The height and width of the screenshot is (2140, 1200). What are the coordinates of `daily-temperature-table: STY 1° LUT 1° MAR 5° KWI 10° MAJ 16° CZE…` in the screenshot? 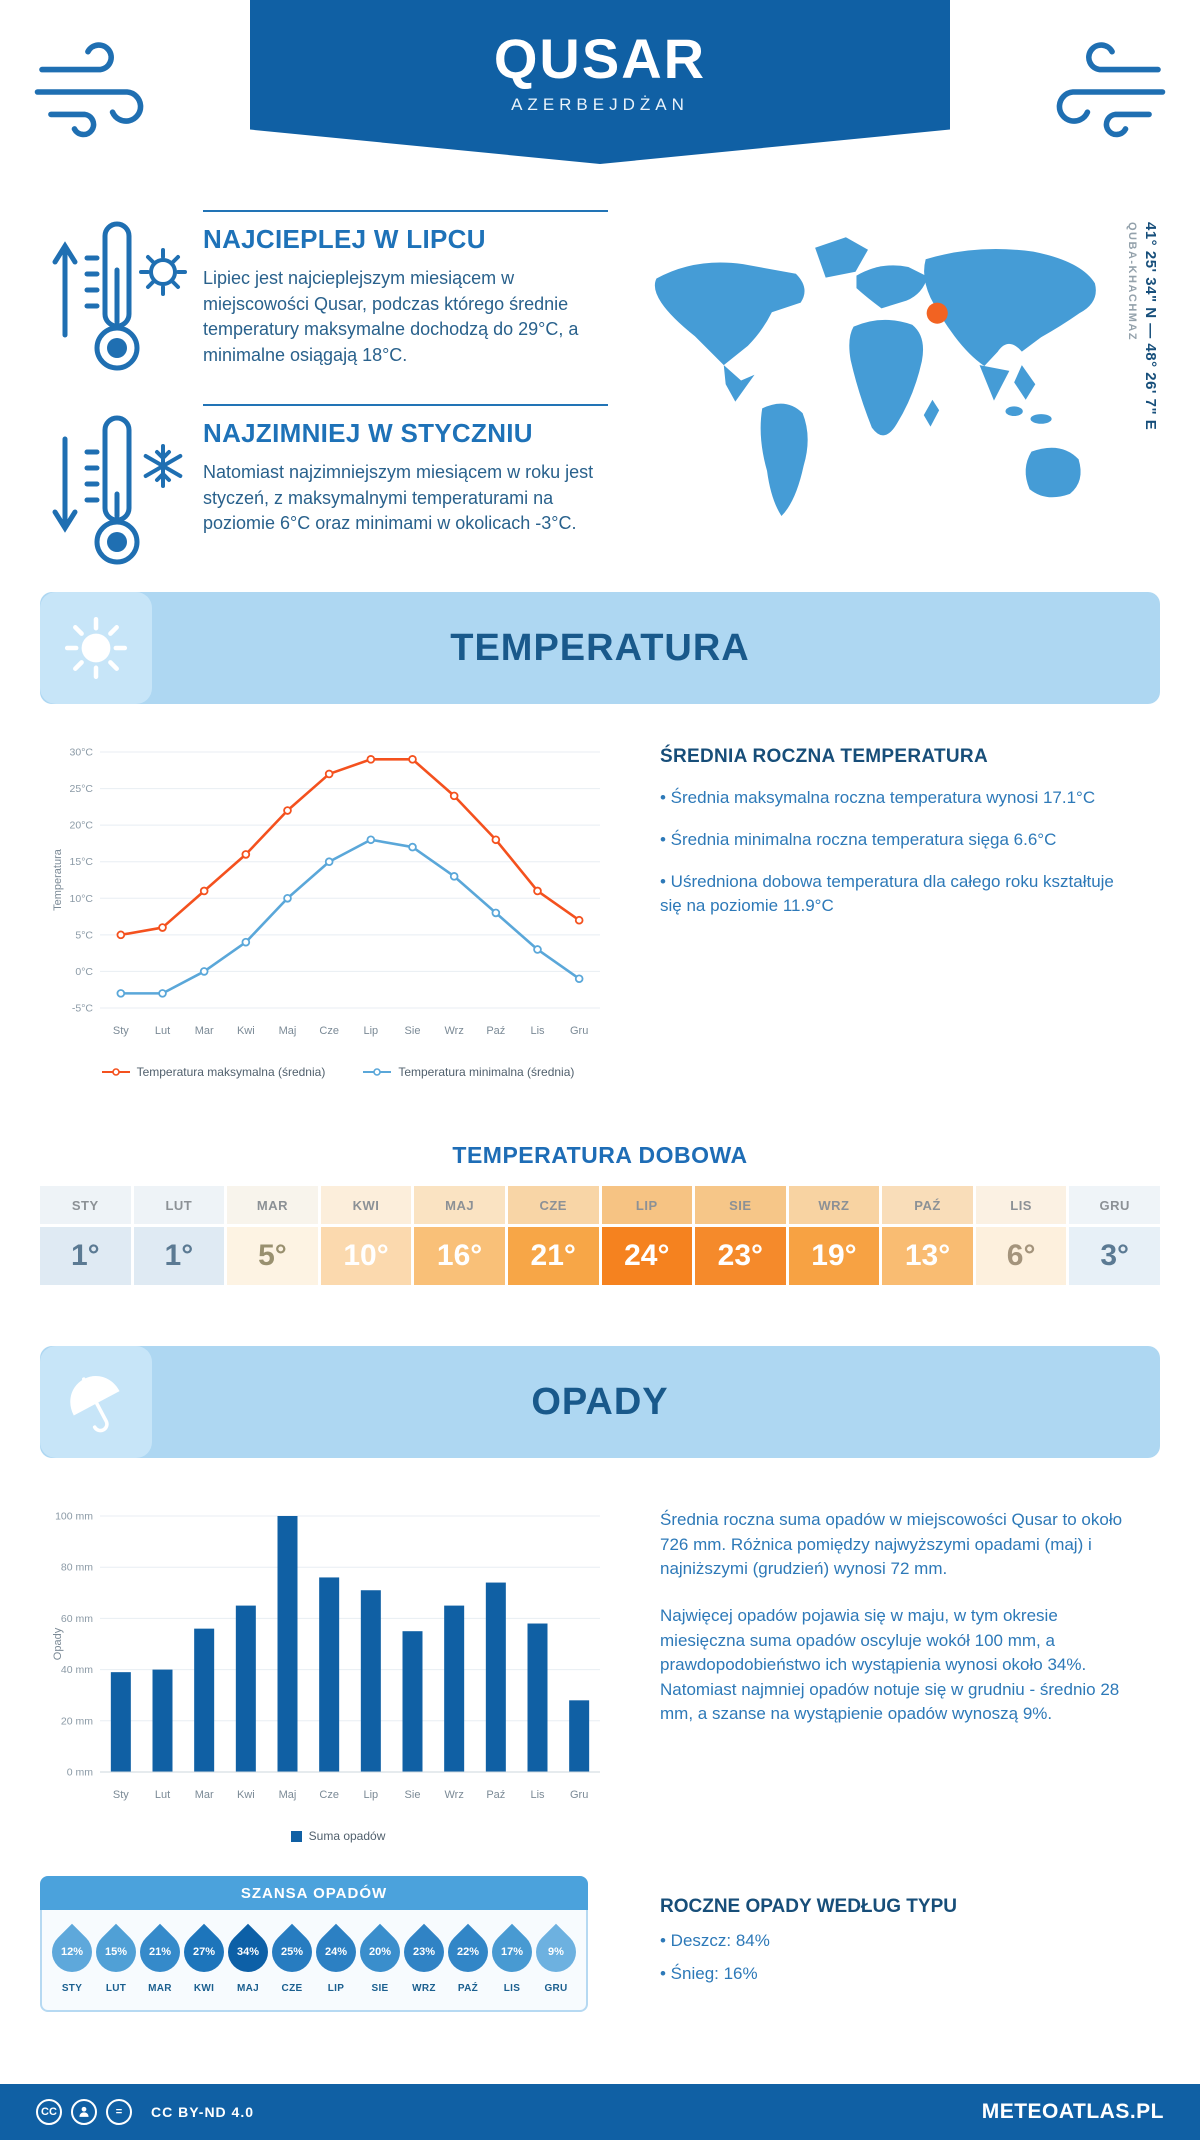 It's located at (600, 1235).